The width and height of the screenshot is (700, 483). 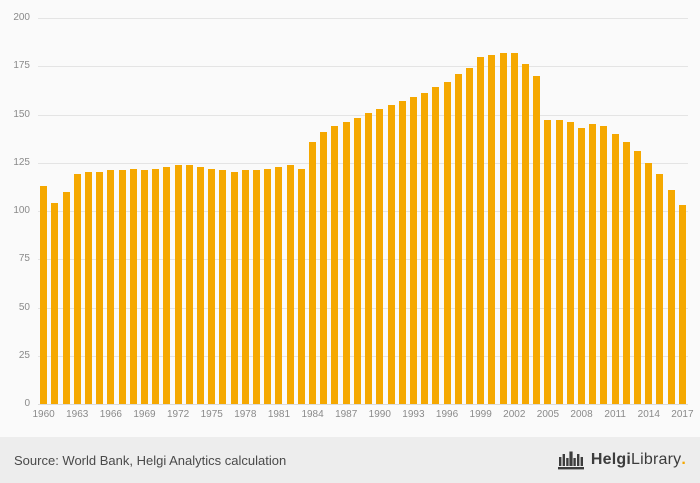 I want to click on x-tick-label-1981: 1981, so click(x=279, y=414).